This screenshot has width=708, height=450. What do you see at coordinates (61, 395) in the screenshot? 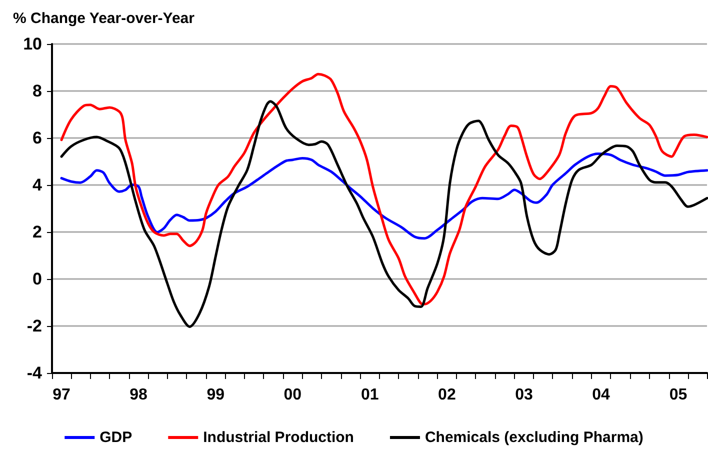
I see `x-tick-label: 97` at bounding box center [61, 395].